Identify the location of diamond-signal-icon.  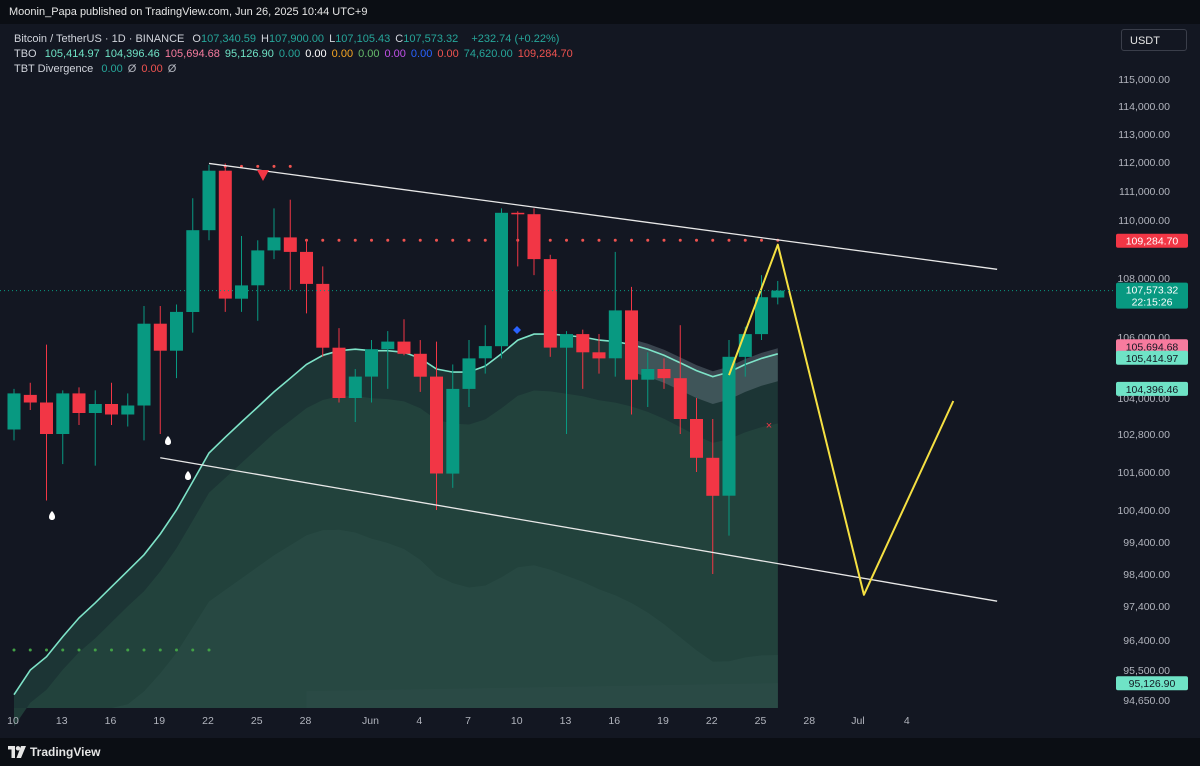
(517, 330).